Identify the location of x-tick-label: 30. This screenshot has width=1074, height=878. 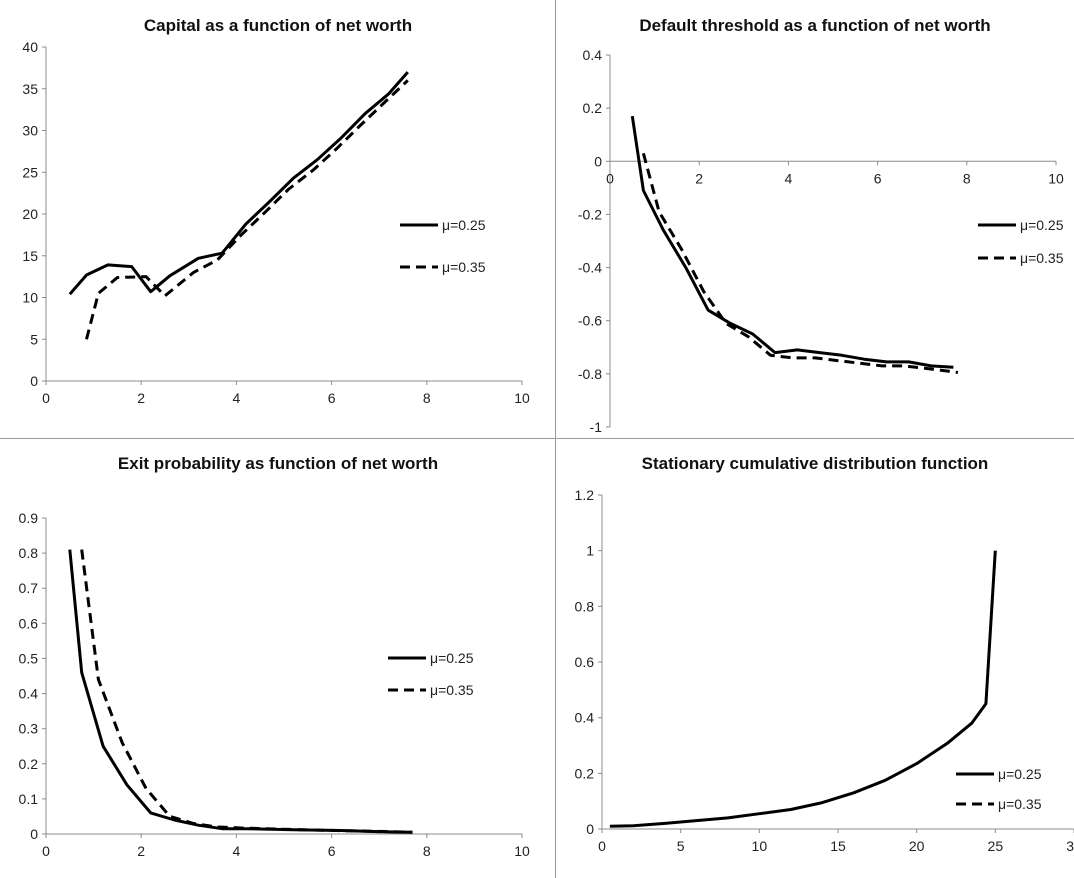
(1070, 846).